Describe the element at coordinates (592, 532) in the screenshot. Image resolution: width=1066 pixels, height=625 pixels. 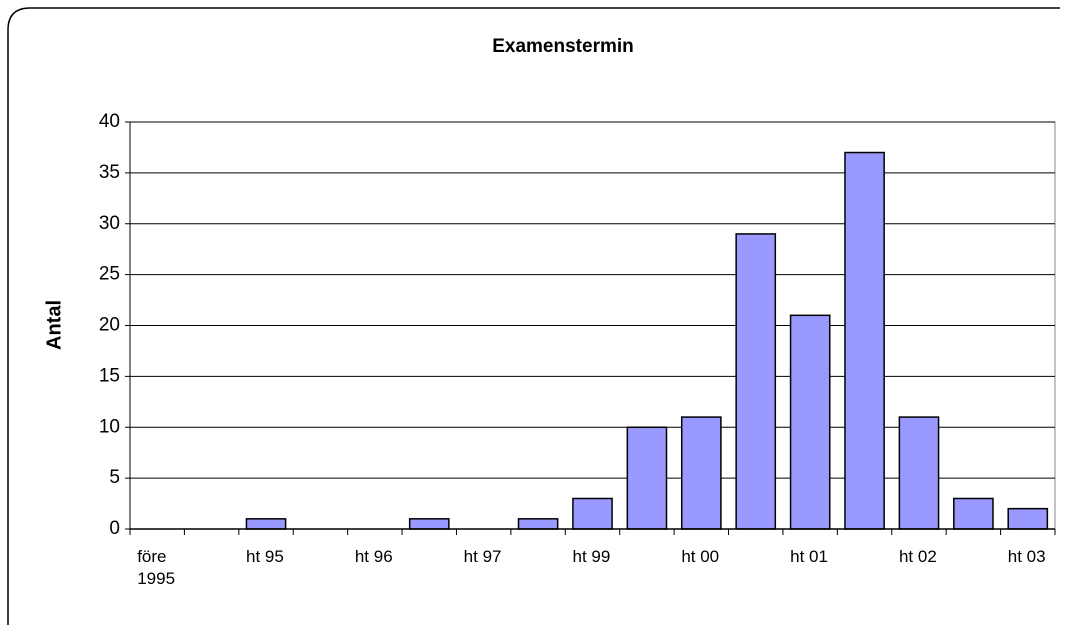
I see `x-category-ticks` at that location.